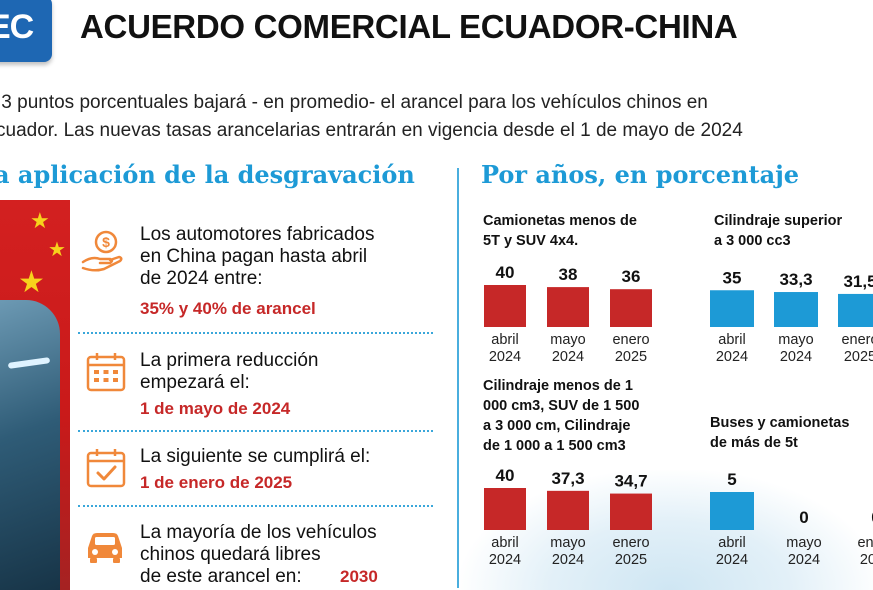  What do you see at coordinates (254, 256) in the screenshot?
I see `item-1-line-2: en China pagan hasta abril` at bounding box center [254, 256].